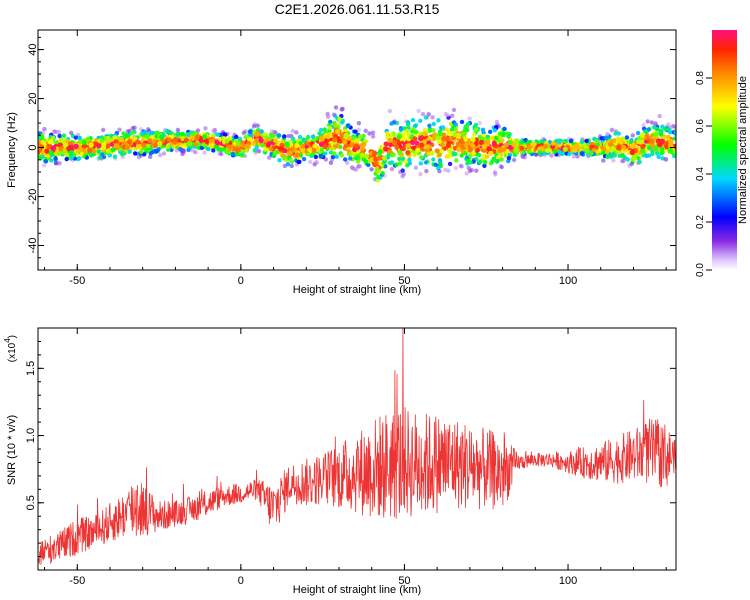 Image resolution: width=750 pixels, height=600 pixels. Describe the element at coordinates (568, 281) in the screenshot. I see `x-tick-label: 100` at that location.